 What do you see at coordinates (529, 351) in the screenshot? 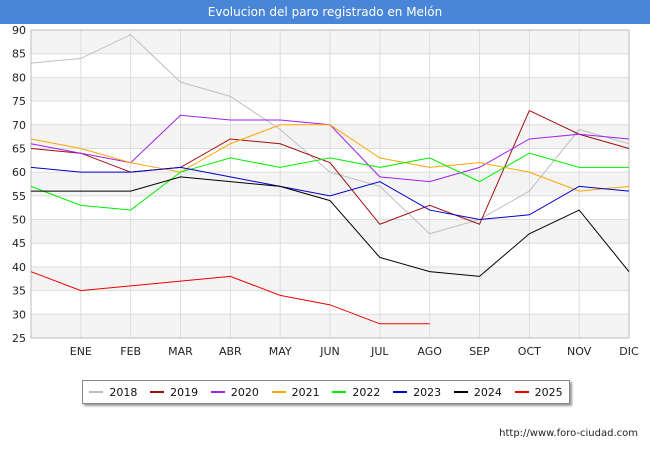
I see `x-tick-label: OCT` at bounding box center [529, 351].